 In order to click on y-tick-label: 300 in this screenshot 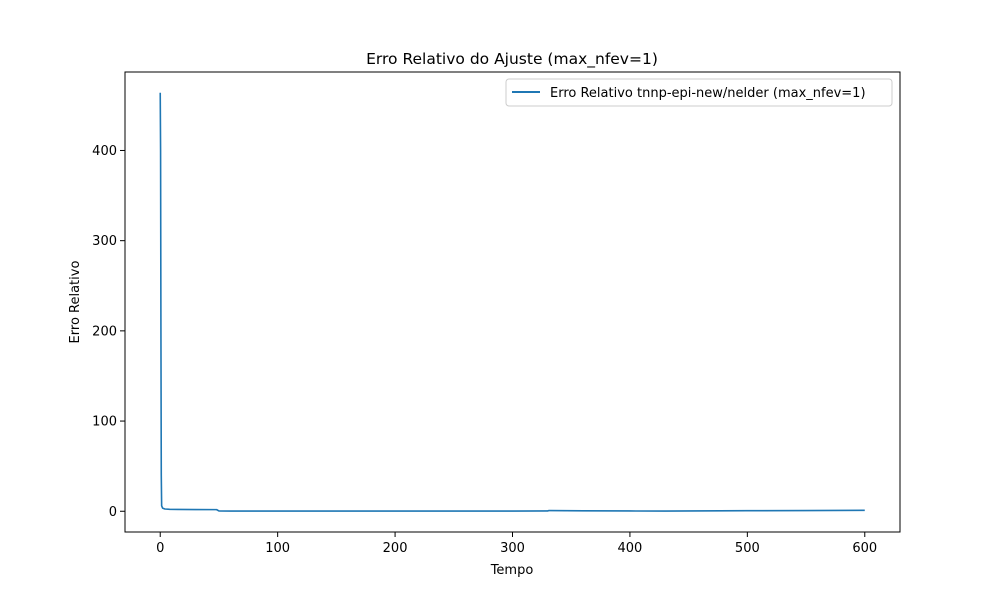, I will do `click(104, 241)`.